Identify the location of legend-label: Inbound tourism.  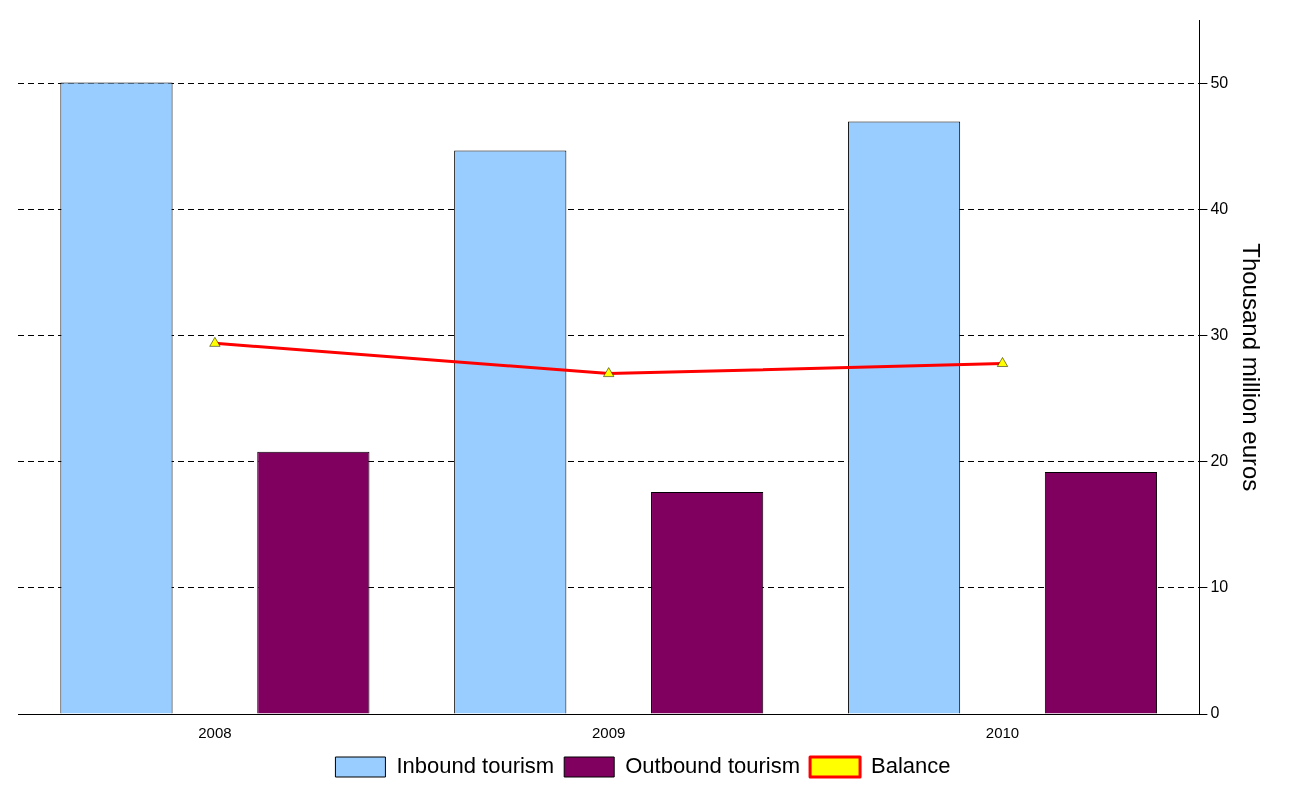
(475, 766).